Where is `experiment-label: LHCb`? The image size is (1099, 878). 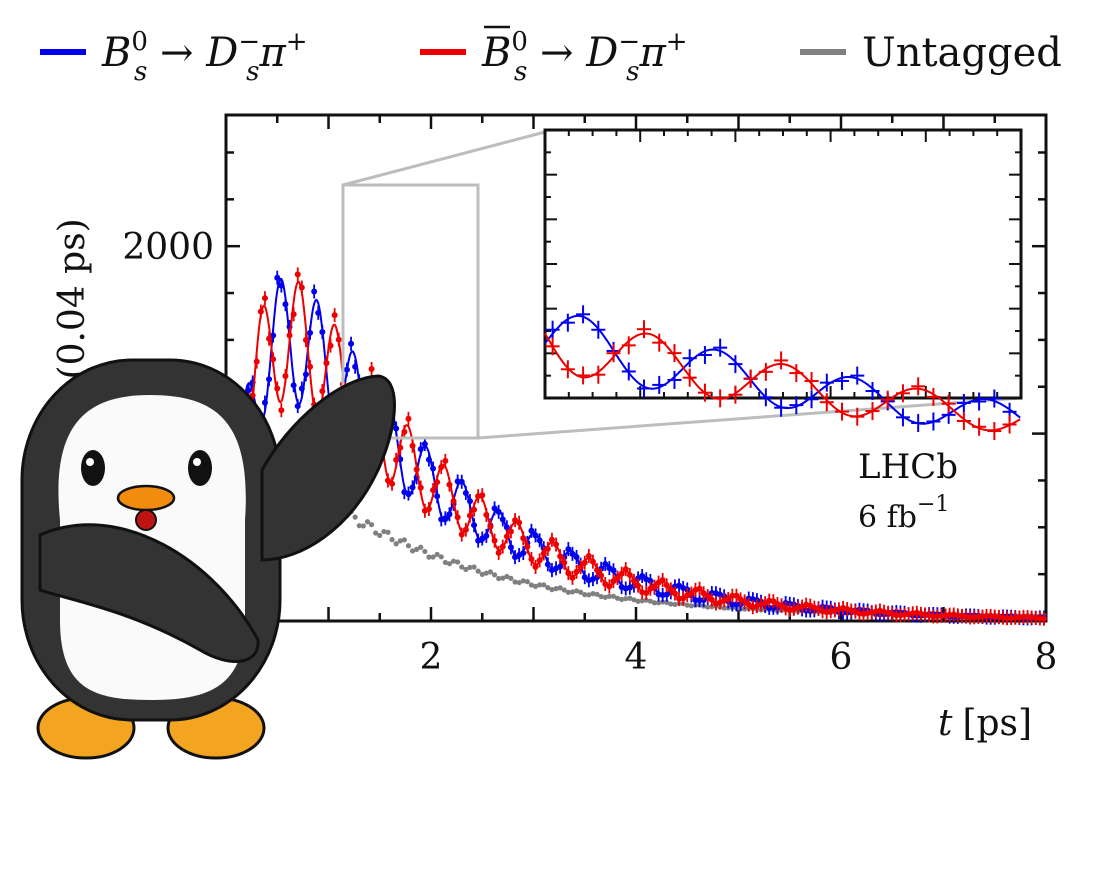 experiment-label: LHCb is located at coordinates (908, 467).